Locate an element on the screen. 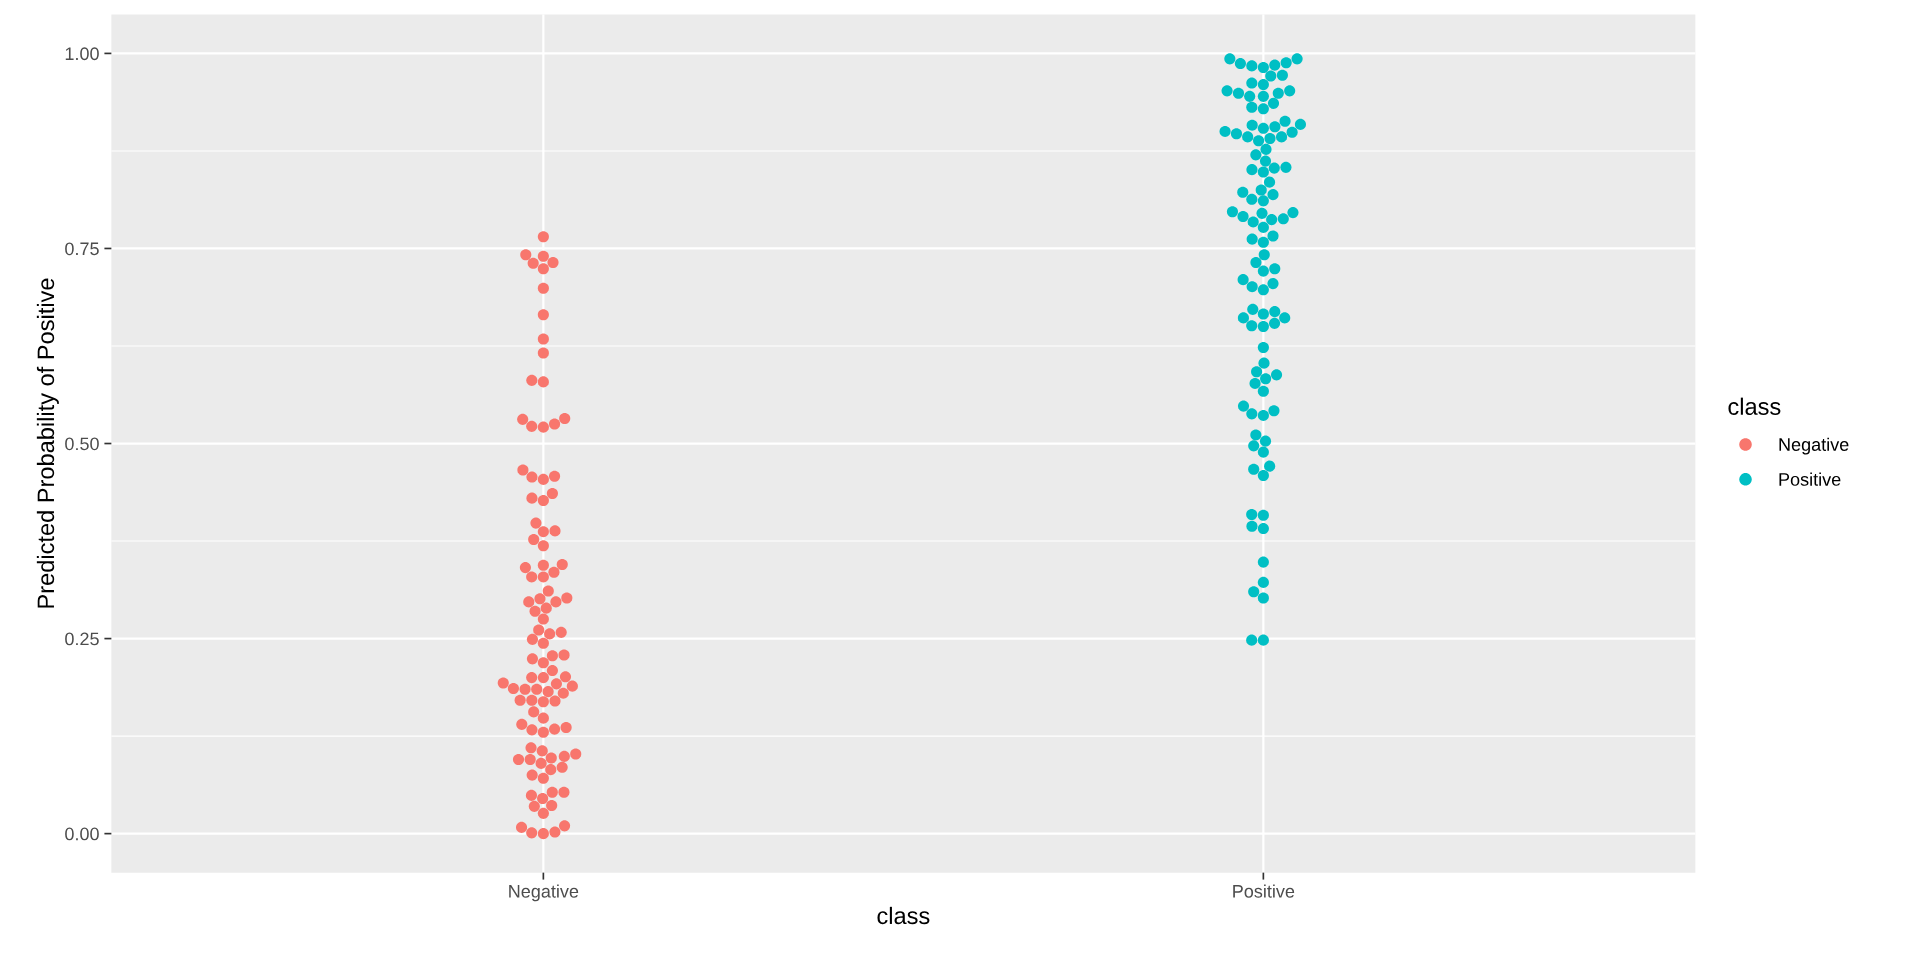 Image resolution: width=1920 pixels, height=960 pixels. legend-label: Negative is located at coordinates (1814, 446).